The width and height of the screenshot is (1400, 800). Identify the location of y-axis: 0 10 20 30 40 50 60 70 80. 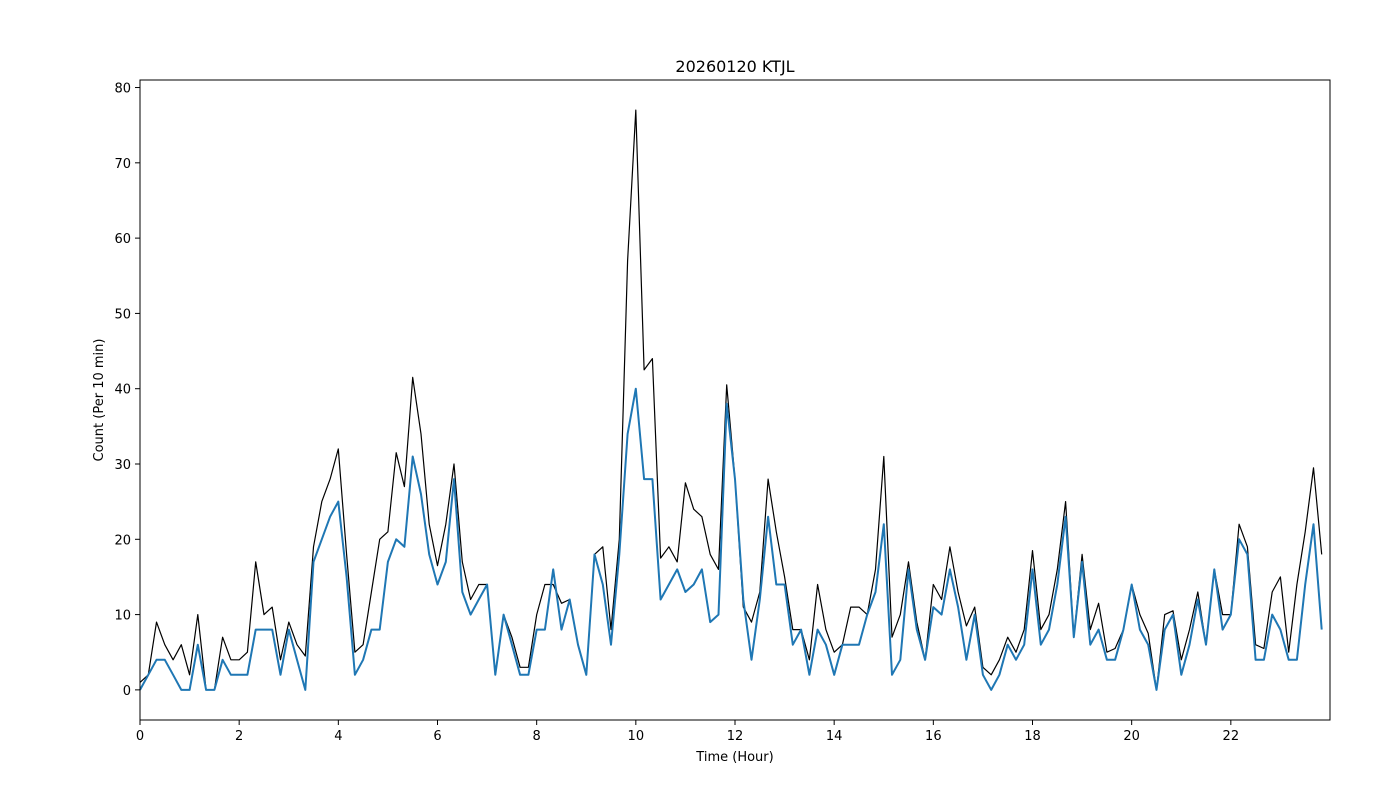
(127, 390).